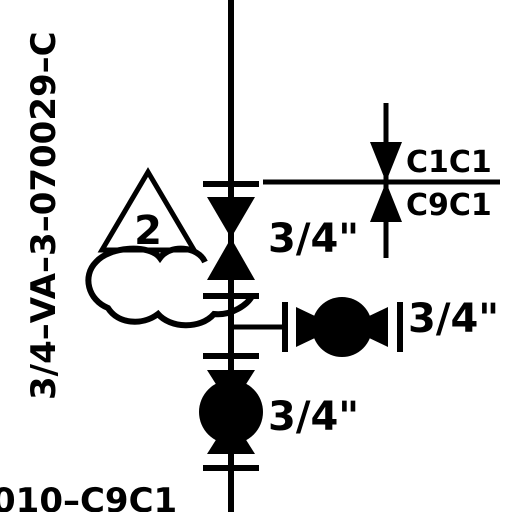 The height and width of the screenshot is (512, 512). I want to click on spec-break-upper-triangle, so click(386, 162).